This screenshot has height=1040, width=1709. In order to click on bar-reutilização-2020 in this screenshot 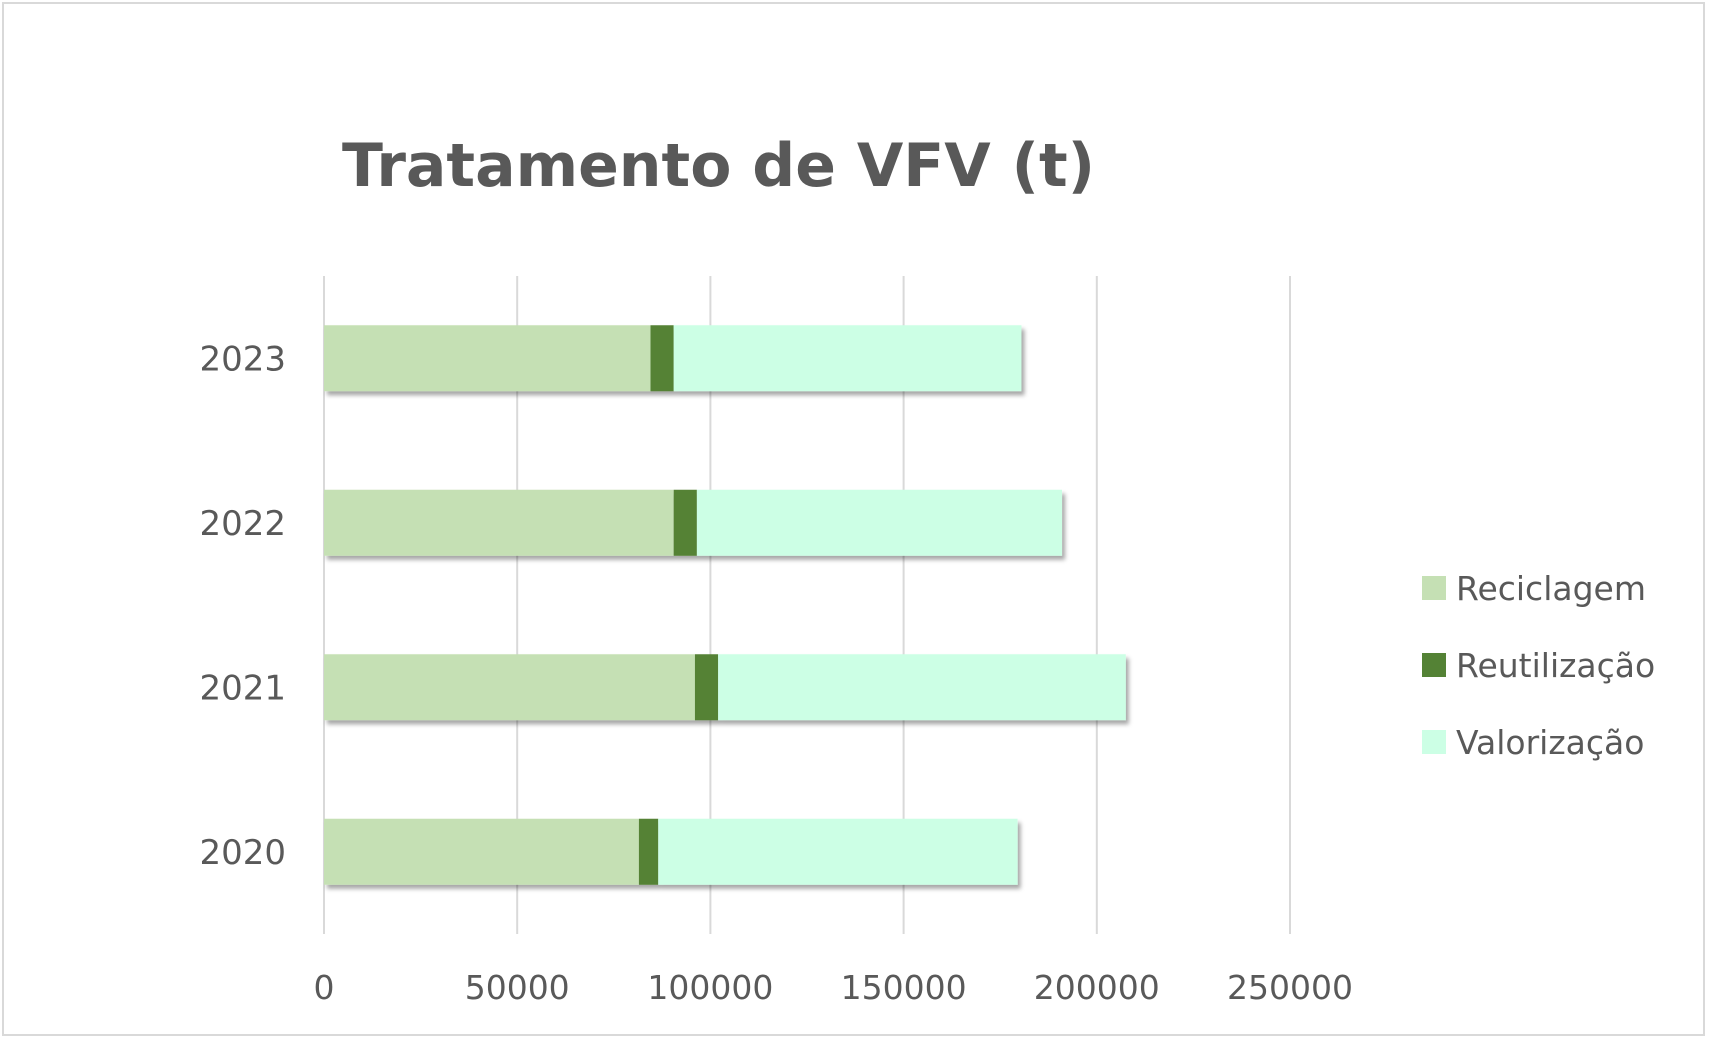, I will do `click(648, 851)`.